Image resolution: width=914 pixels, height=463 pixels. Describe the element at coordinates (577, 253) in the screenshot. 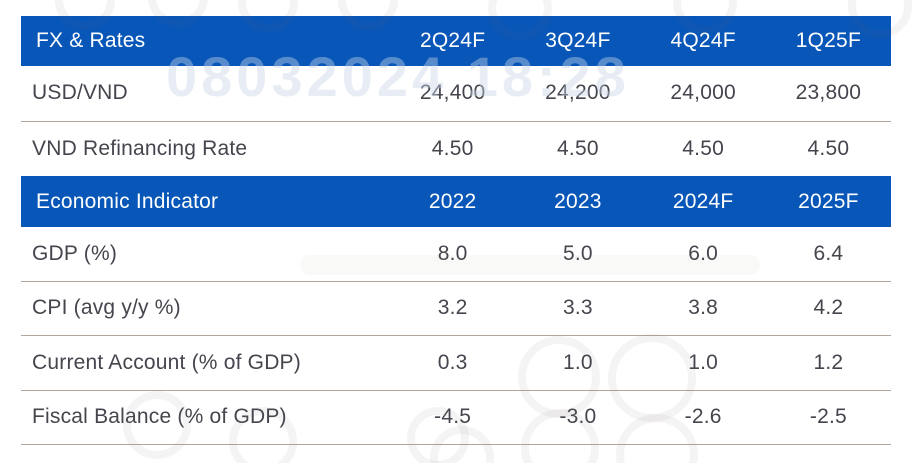

I see `cell-value: 5.0` at that location.